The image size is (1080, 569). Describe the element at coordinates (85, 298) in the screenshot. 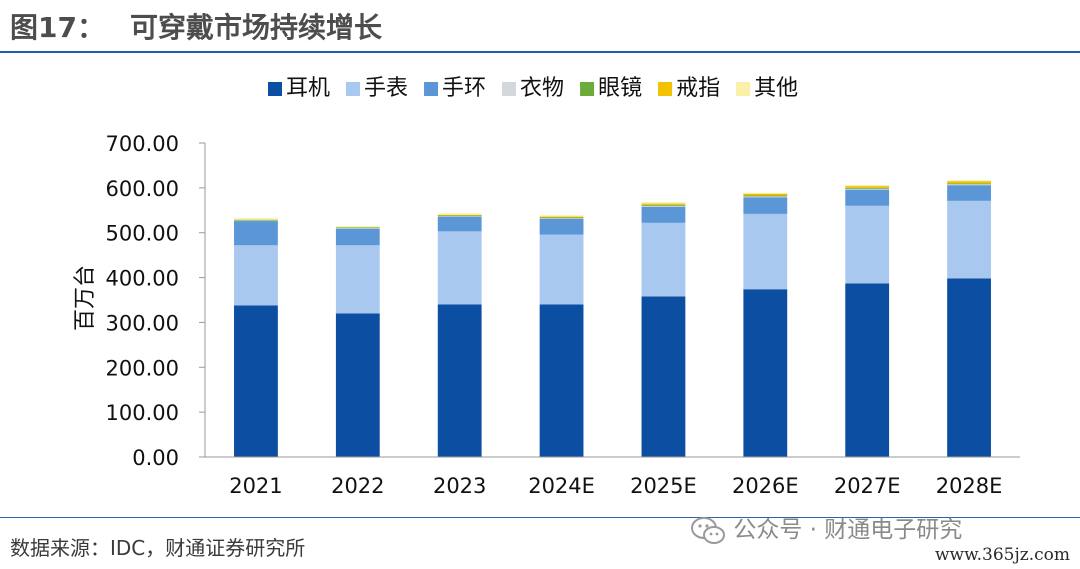

I see `y-axis-label: 百万台` at that location.